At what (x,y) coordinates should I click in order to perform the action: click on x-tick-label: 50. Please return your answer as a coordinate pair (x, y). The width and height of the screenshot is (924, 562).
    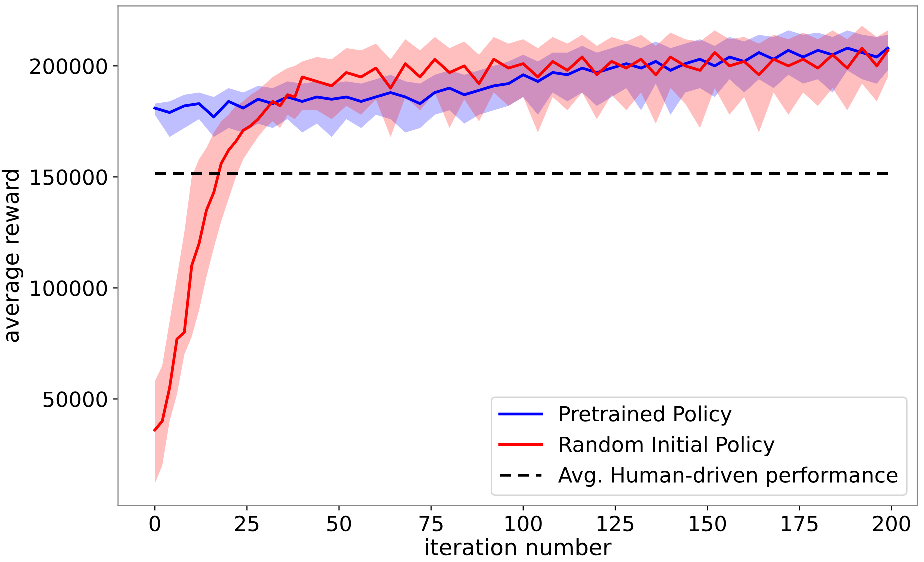
    Looking at the image, I should click on (340, 524).